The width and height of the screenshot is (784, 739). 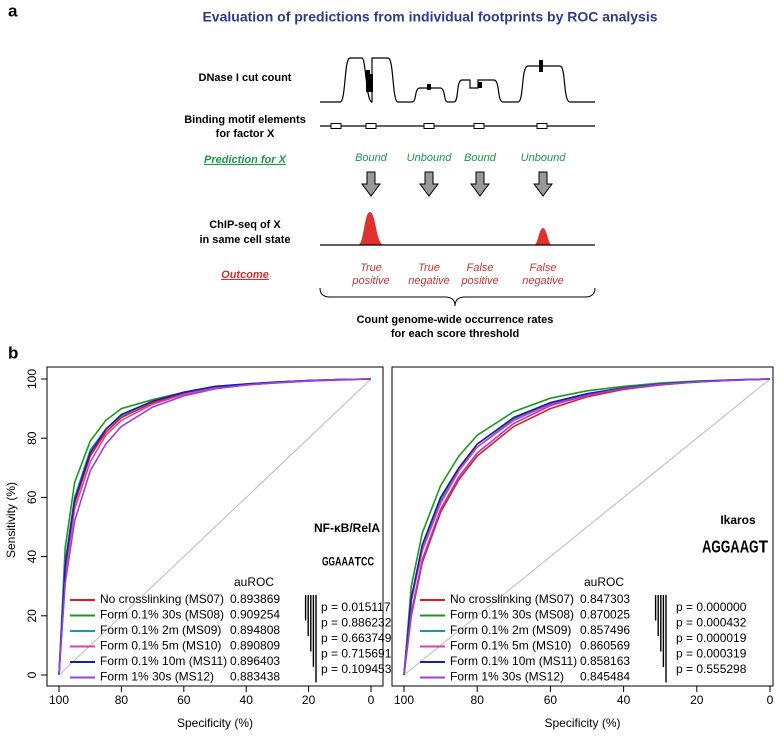 What do you see at coordinates (605, 599) in the screenshot?
I see `auroc-value: 0.847303` at bounding box center [605, 599].